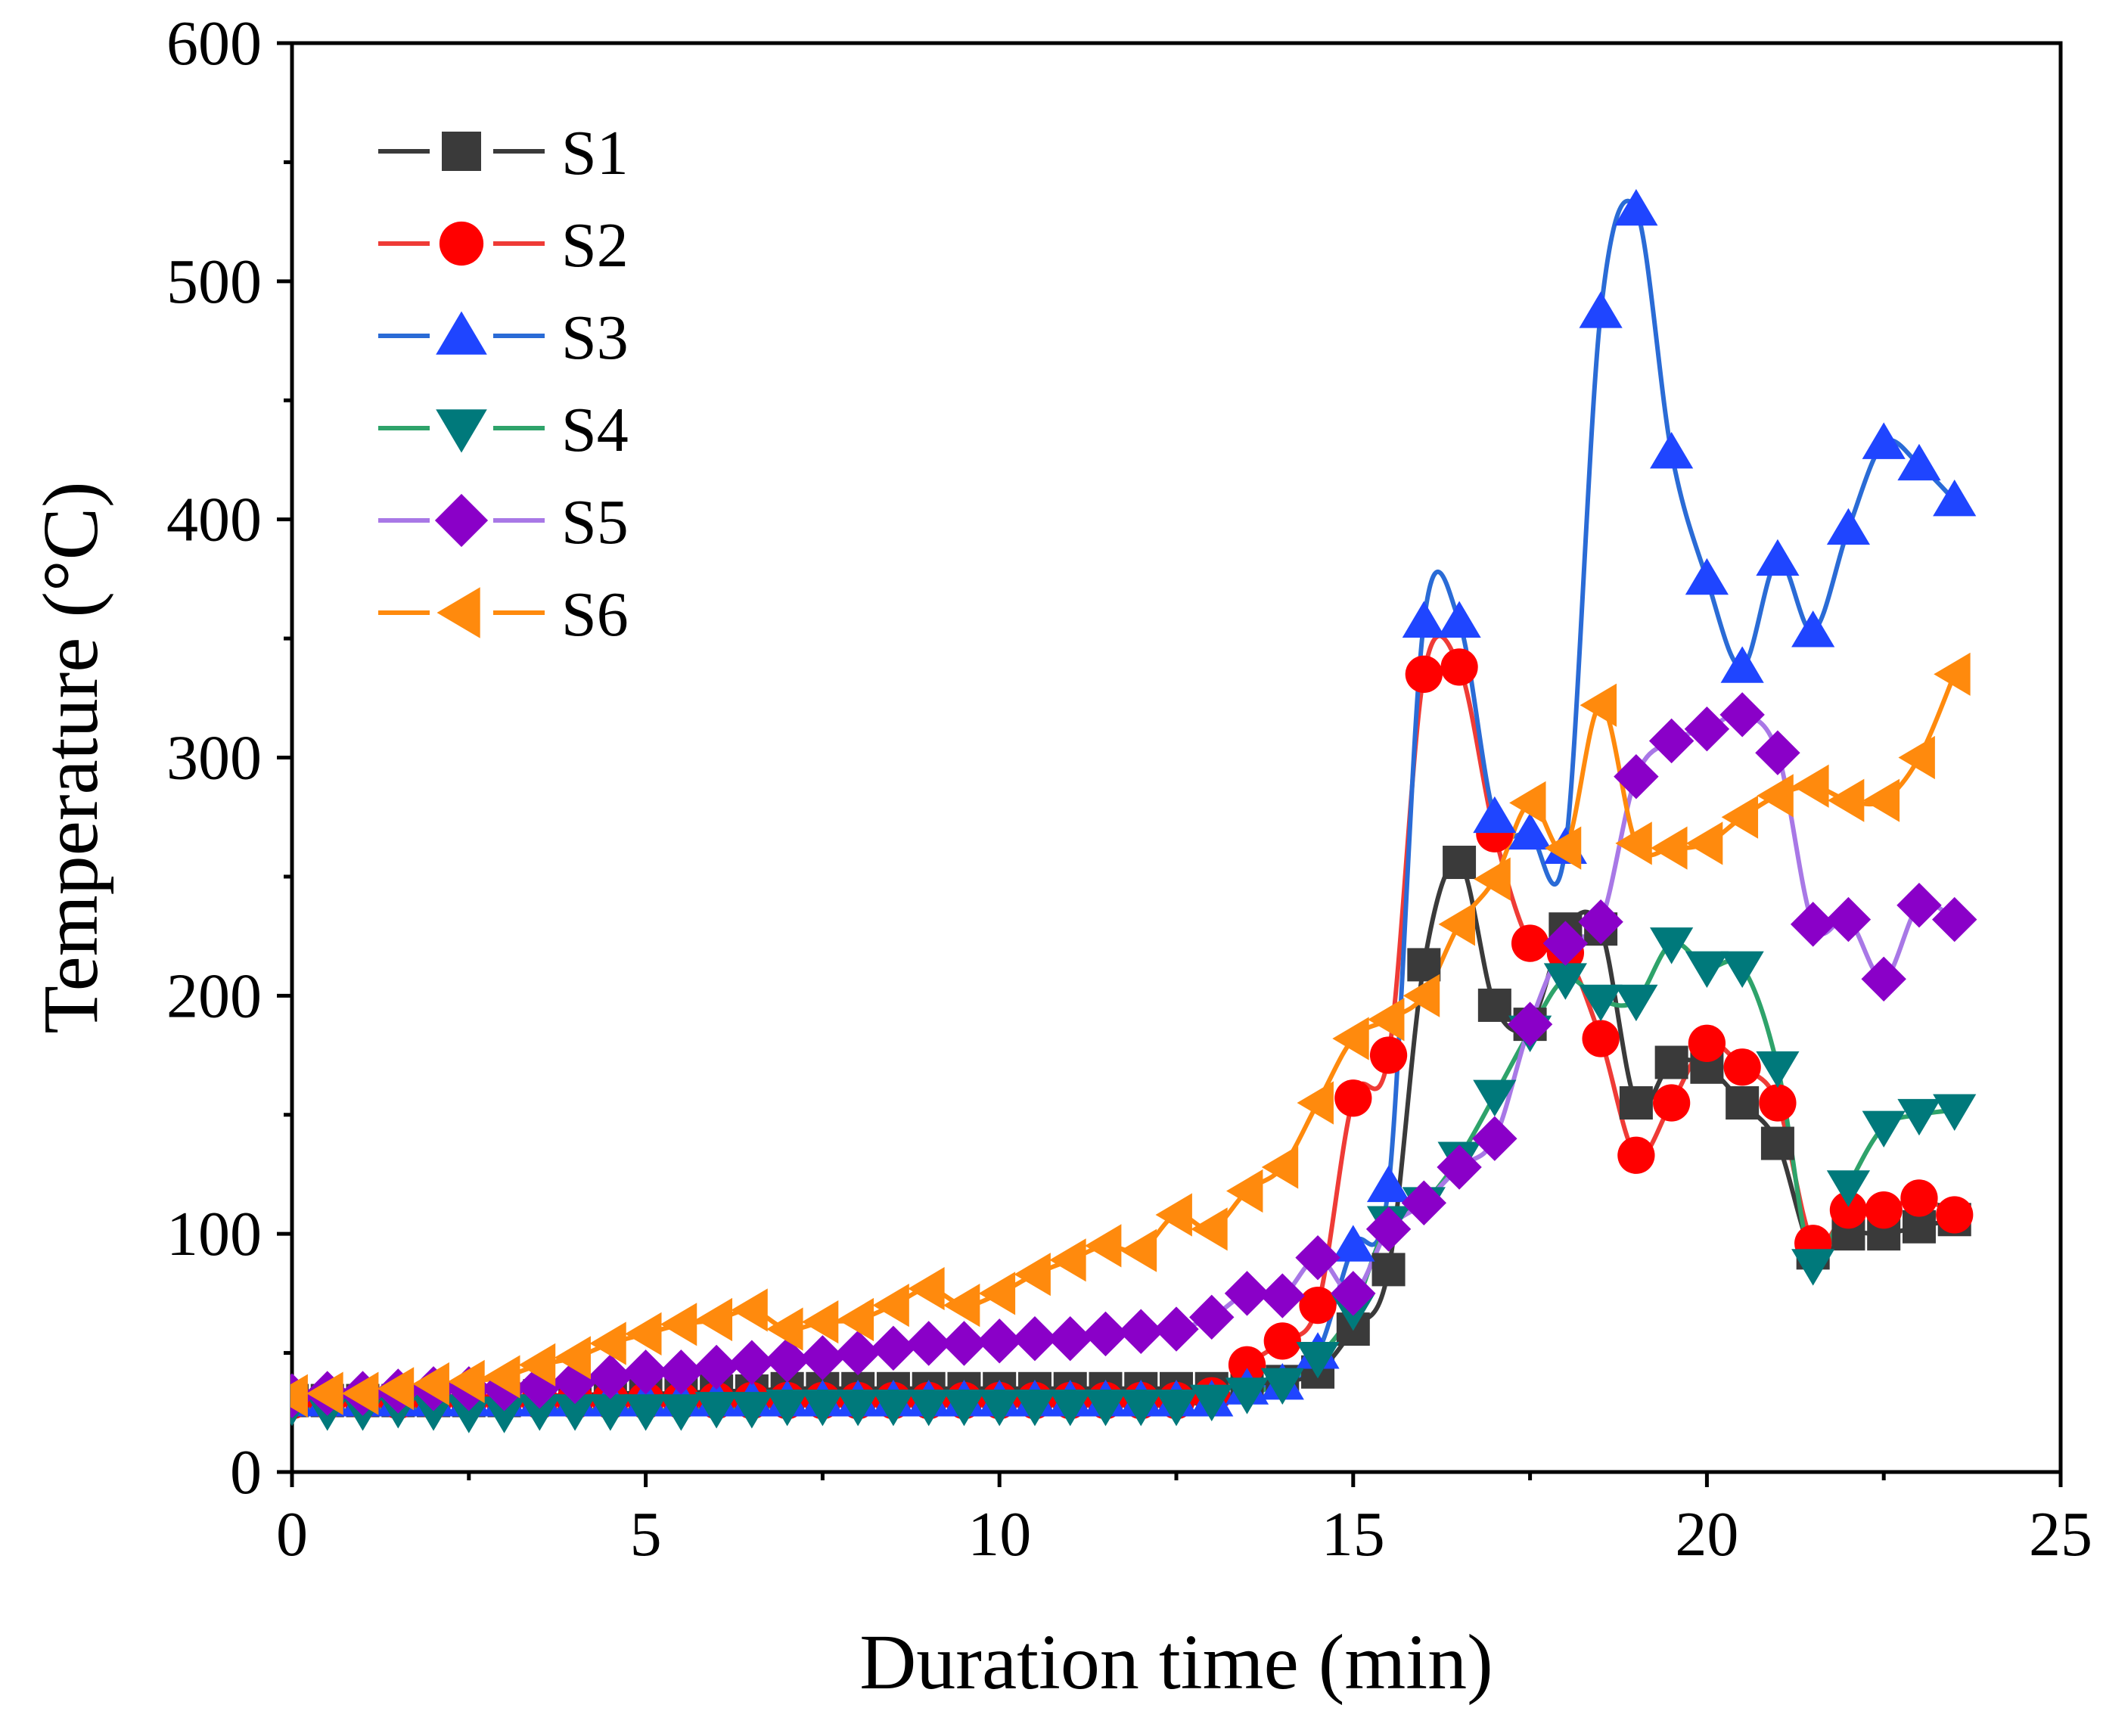 This screenshot has width=2103, height=1736. What do you see at coordinates (595, 614) in the screenshot?
I see `legend-label: S6` at bounding box center [595, 614].